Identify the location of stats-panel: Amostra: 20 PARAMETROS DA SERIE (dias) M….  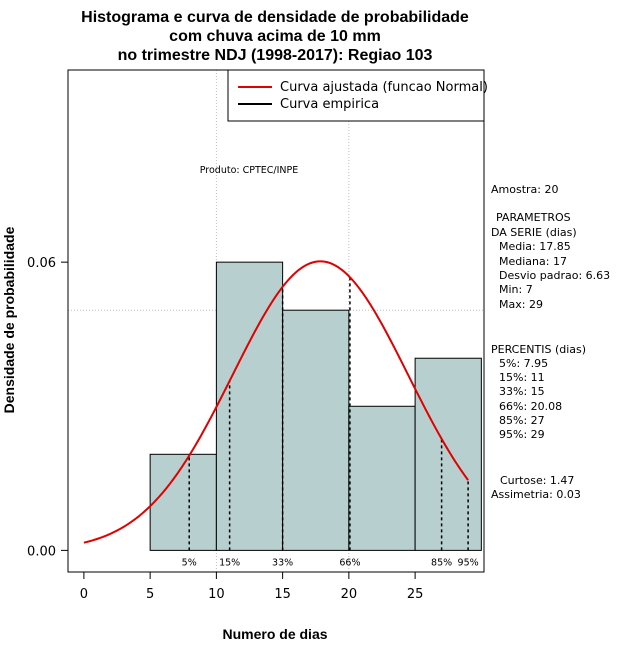
(550, 342).